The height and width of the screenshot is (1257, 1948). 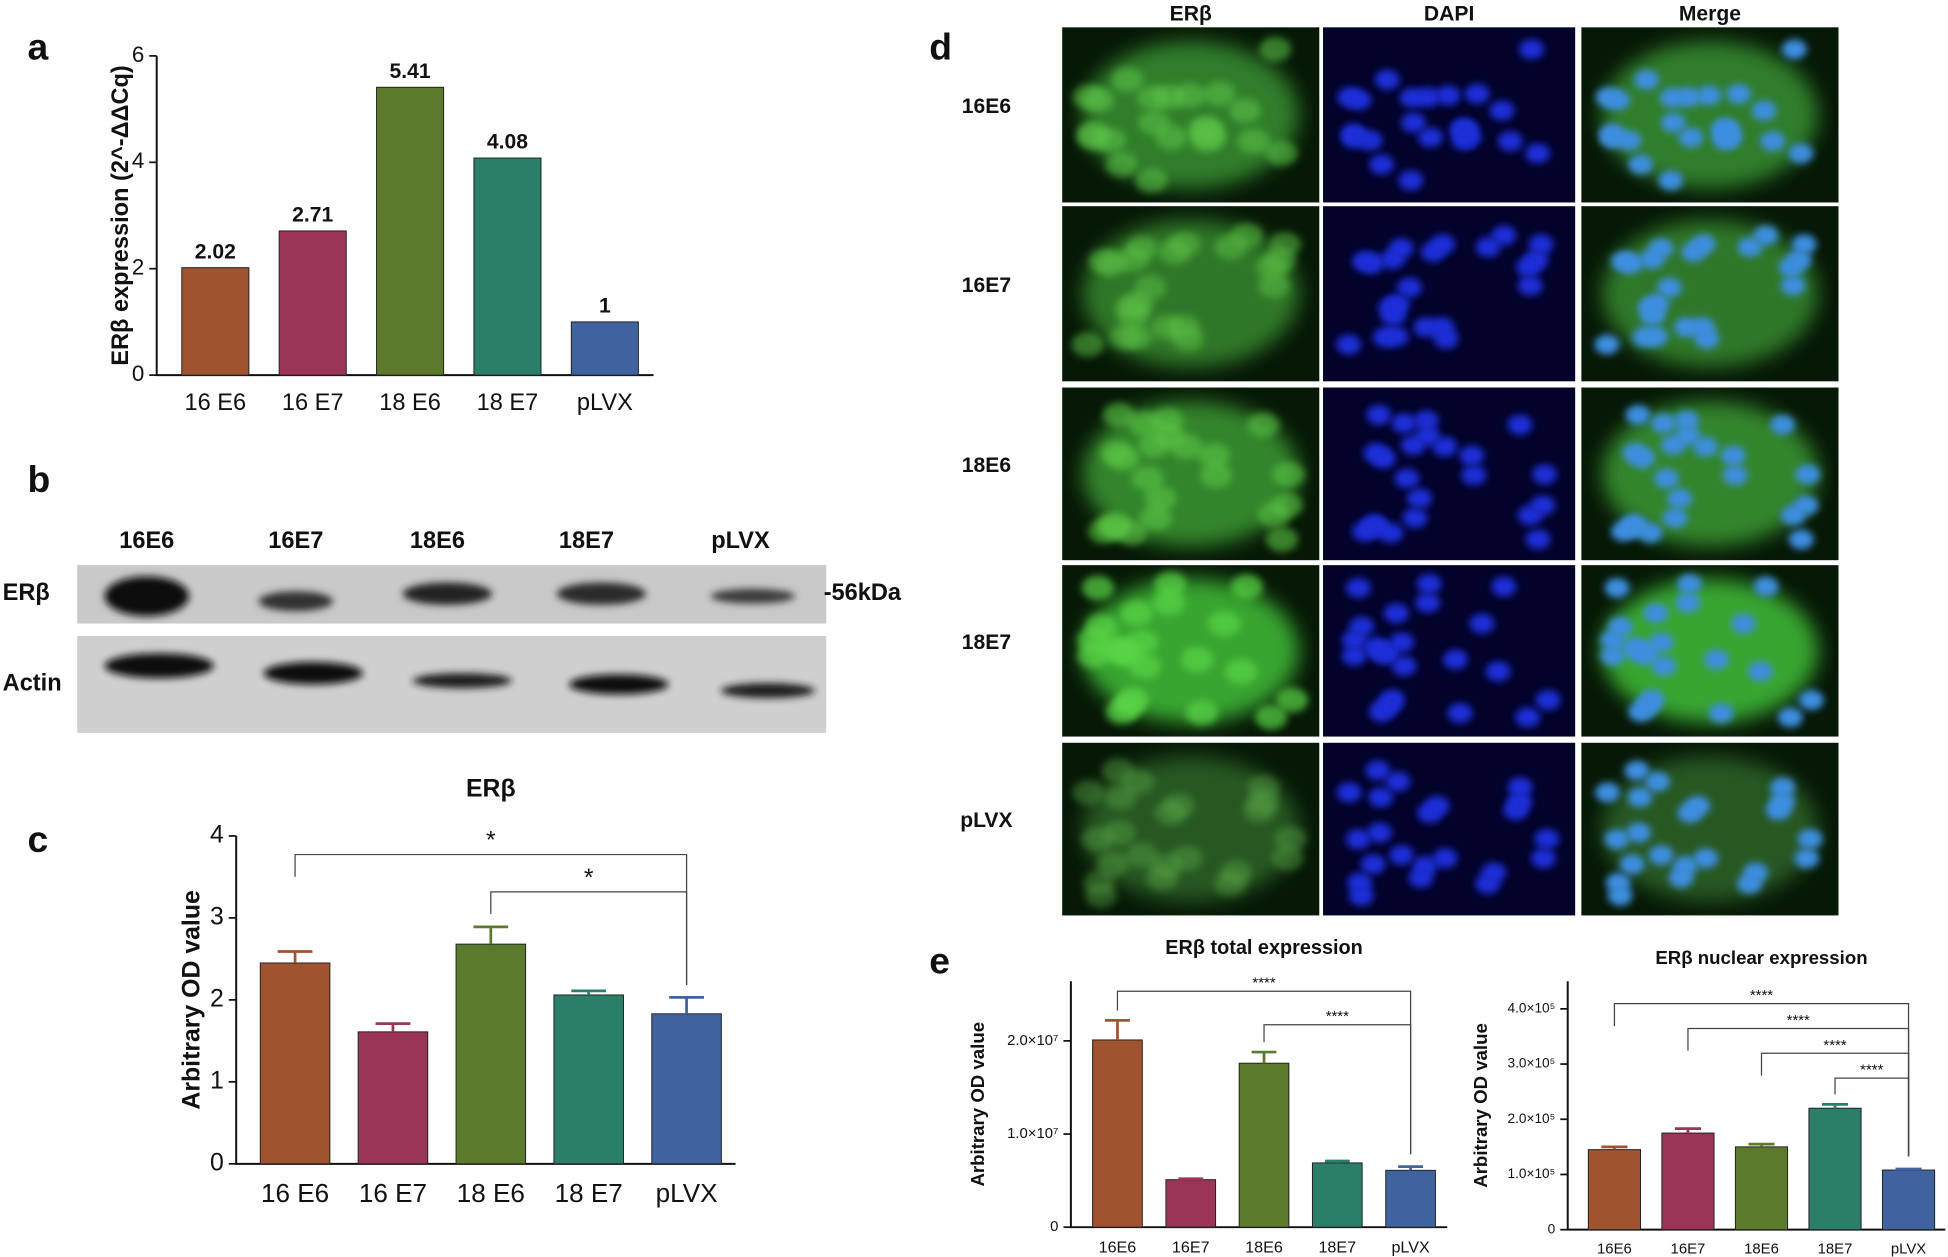 What do you see at coordinates (507, 142) in the screenshot?
I see `data-label: 4.08` at bounding box center [507, 142].